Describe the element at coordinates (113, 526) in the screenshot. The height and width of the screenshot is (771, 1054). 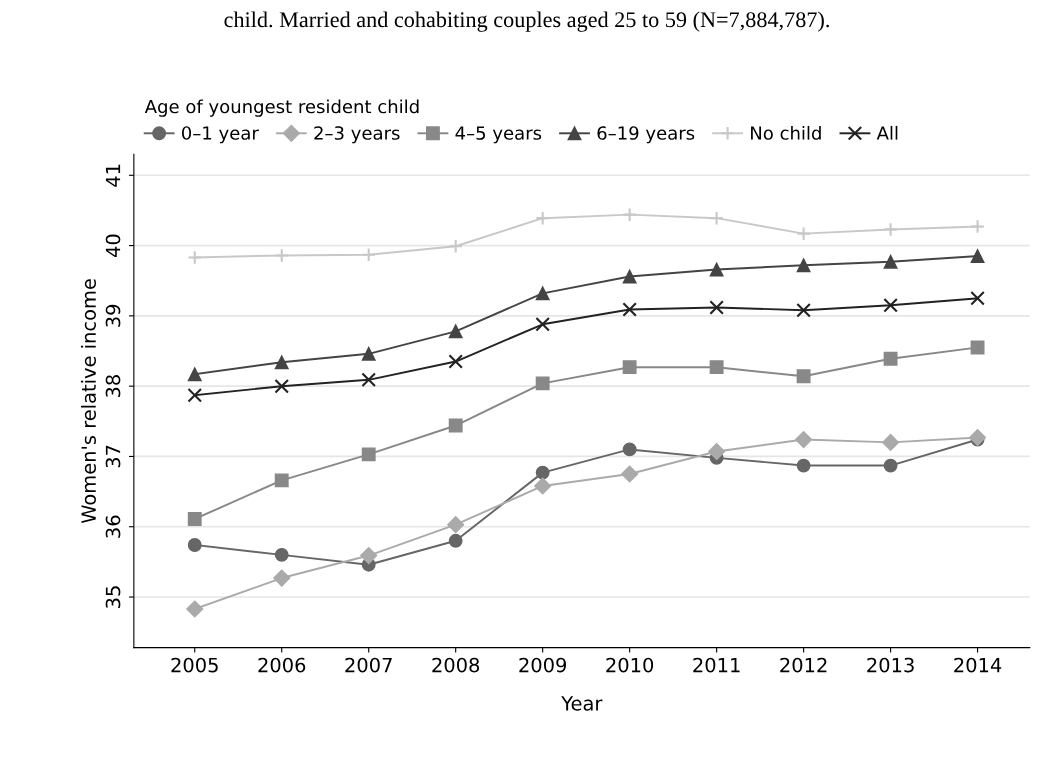
I see `y-tick-label: 36` at that location.